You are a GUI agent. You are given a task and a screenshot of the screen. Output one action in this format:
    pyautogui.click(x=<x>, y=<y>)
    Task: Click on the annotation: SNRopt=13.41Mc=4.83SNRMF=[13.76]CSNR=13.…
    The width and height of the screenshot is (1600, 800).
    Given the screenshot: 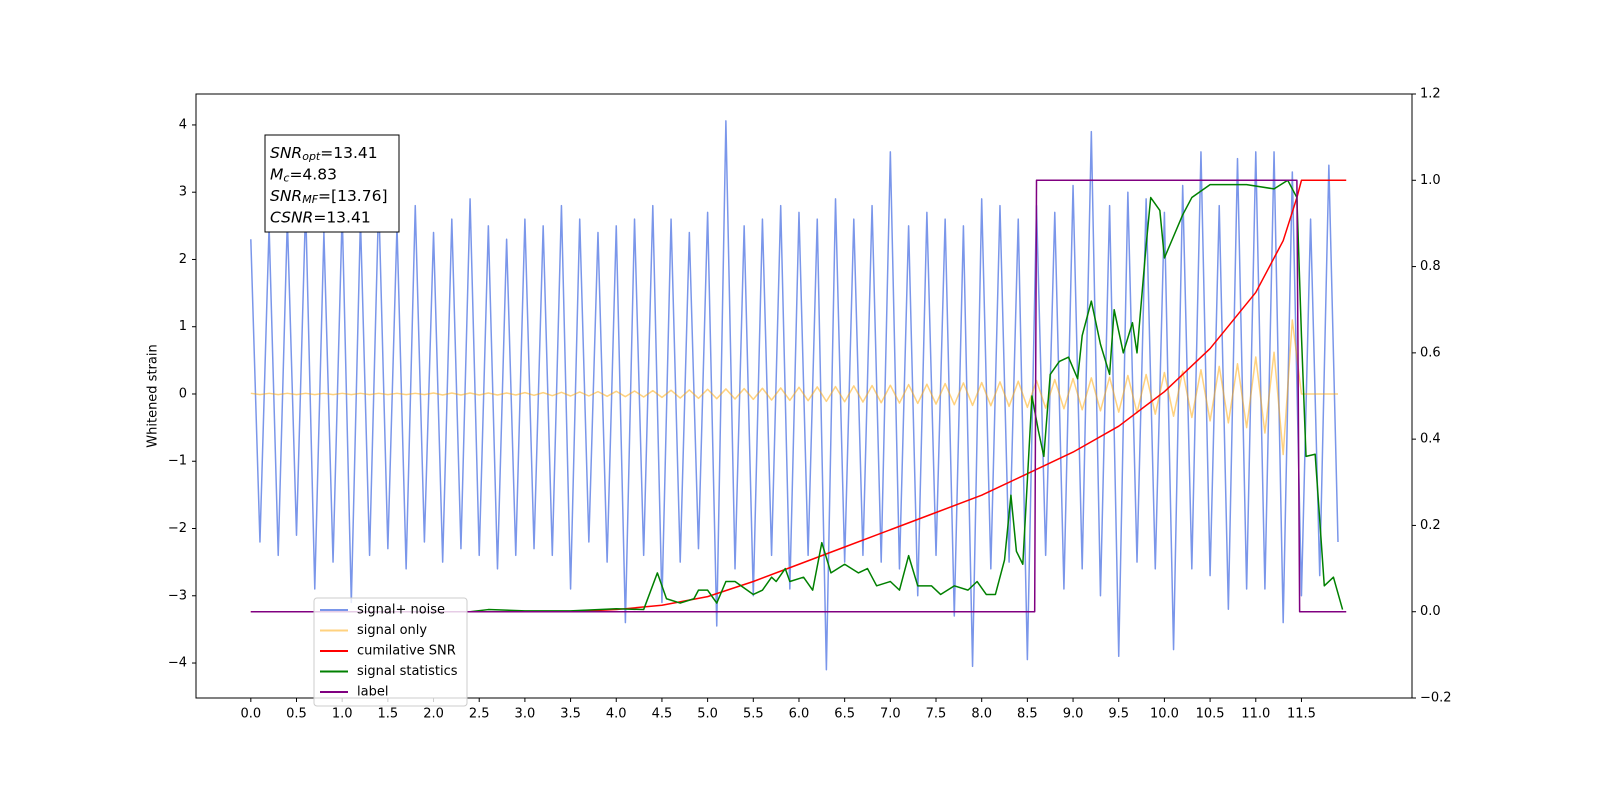 What is the action you would take?
    pyautogui.click(x=332, y=183)
    